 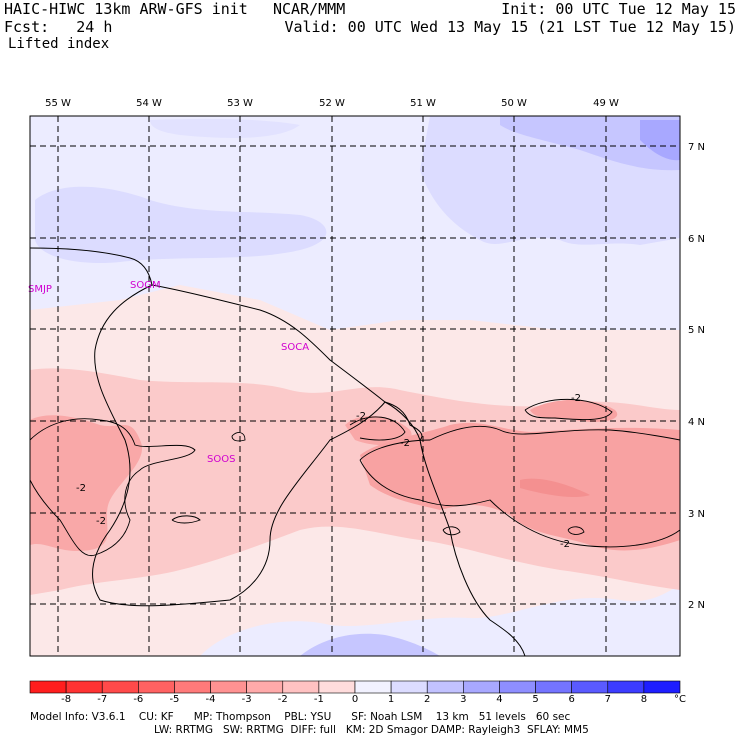 I want to click on init-time: Init: 00 UTC Tue 12 May 15, so click(x=618, y=9).